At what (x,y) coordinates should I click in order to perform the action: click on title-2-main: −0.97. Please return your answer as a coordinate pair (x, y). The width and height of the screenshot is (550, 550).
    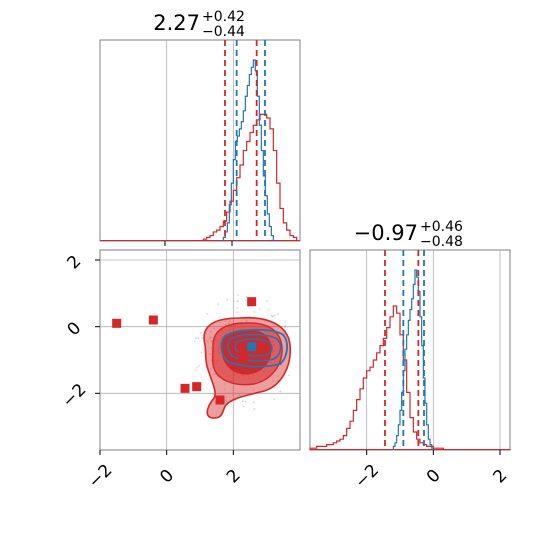
    Looking at the image, I should click on (386, 233).